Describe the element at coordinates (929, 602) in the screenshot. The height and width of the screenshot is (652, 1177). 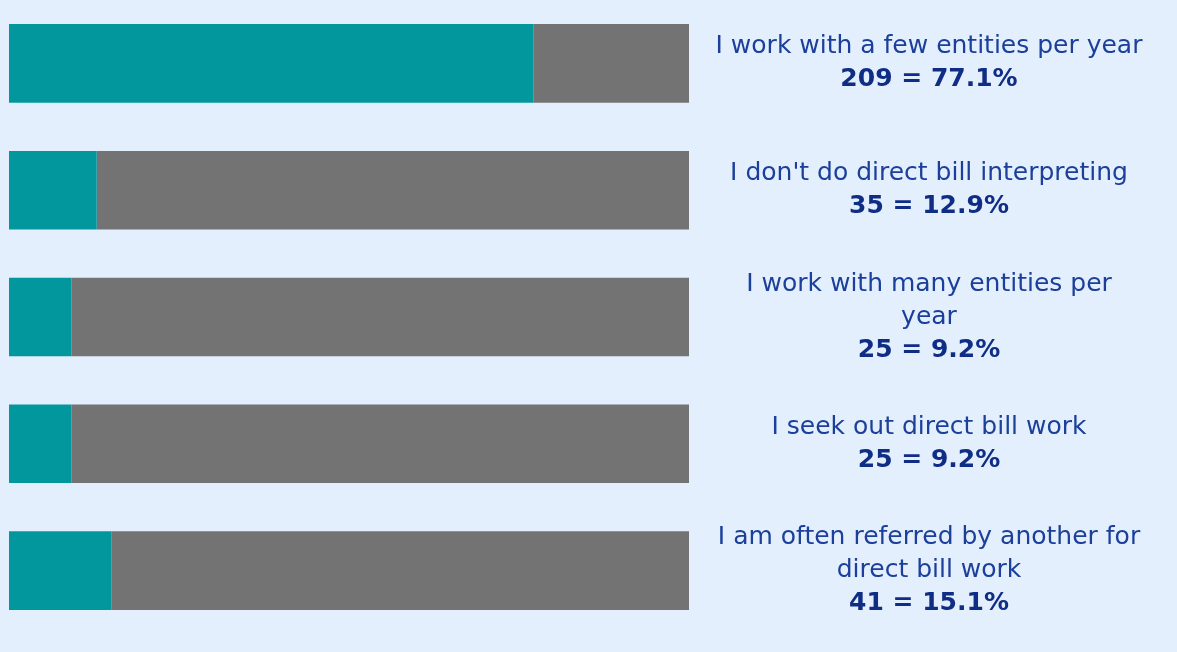
I see `data-label: 41 = 15.1%` at that location.